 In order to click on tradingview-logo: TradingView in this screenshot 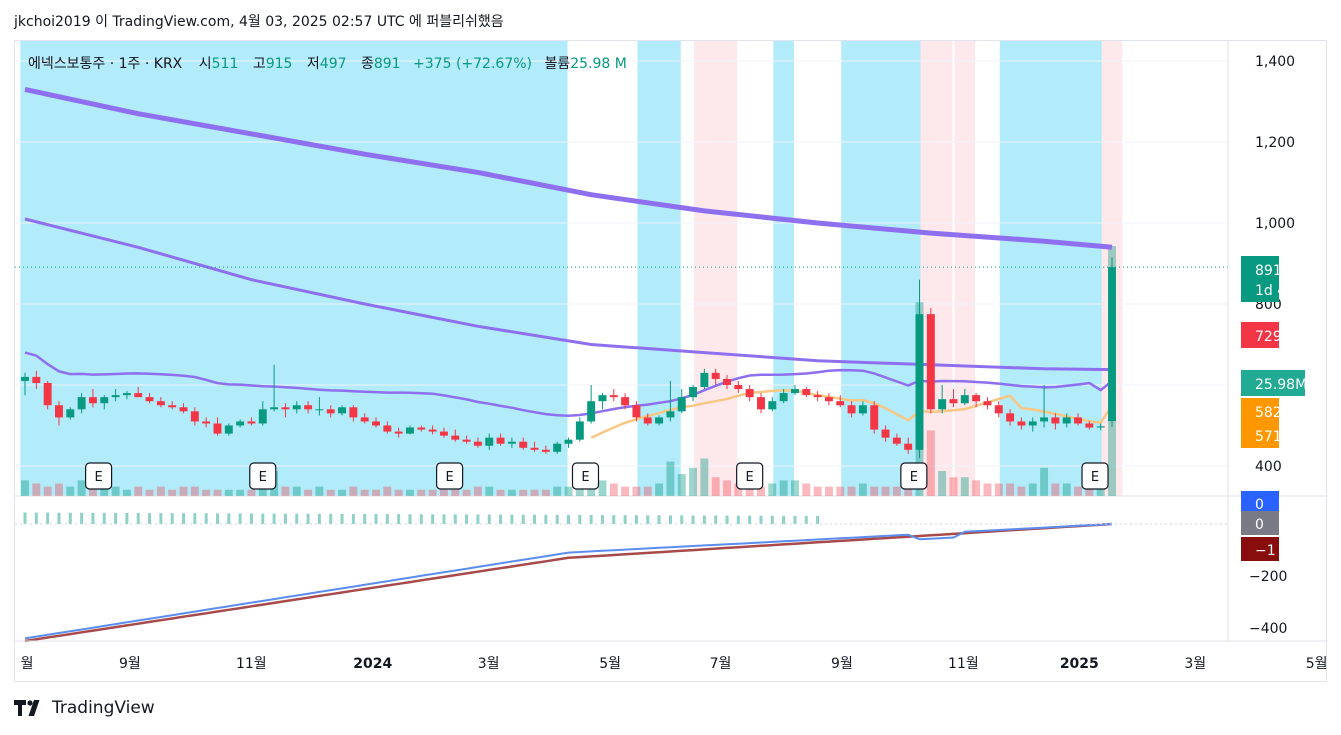, I will do `click(84, 708)`.